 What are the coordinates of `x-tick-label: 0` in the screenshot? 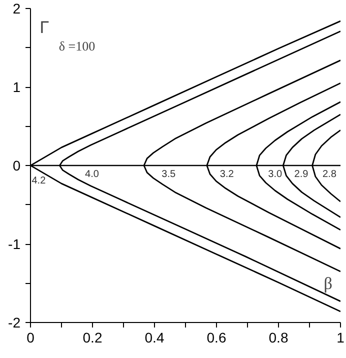 It's located at (30, 338).